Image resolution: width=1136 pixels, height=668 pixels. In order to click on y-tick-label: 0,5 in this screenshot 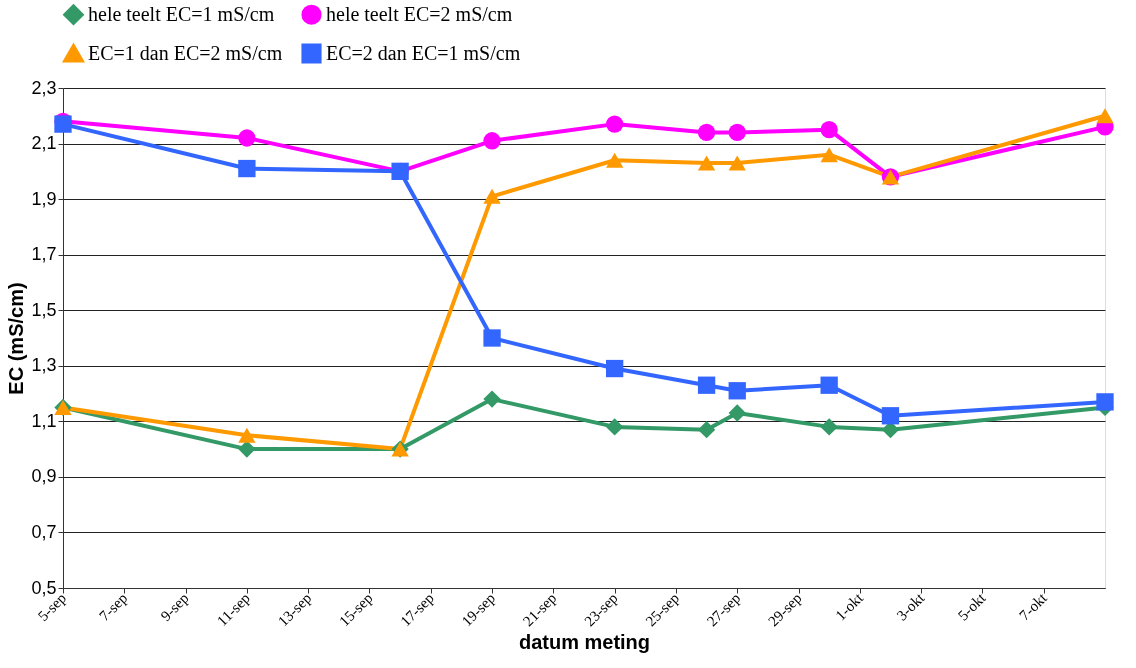, I will do `click(44, 587)`.